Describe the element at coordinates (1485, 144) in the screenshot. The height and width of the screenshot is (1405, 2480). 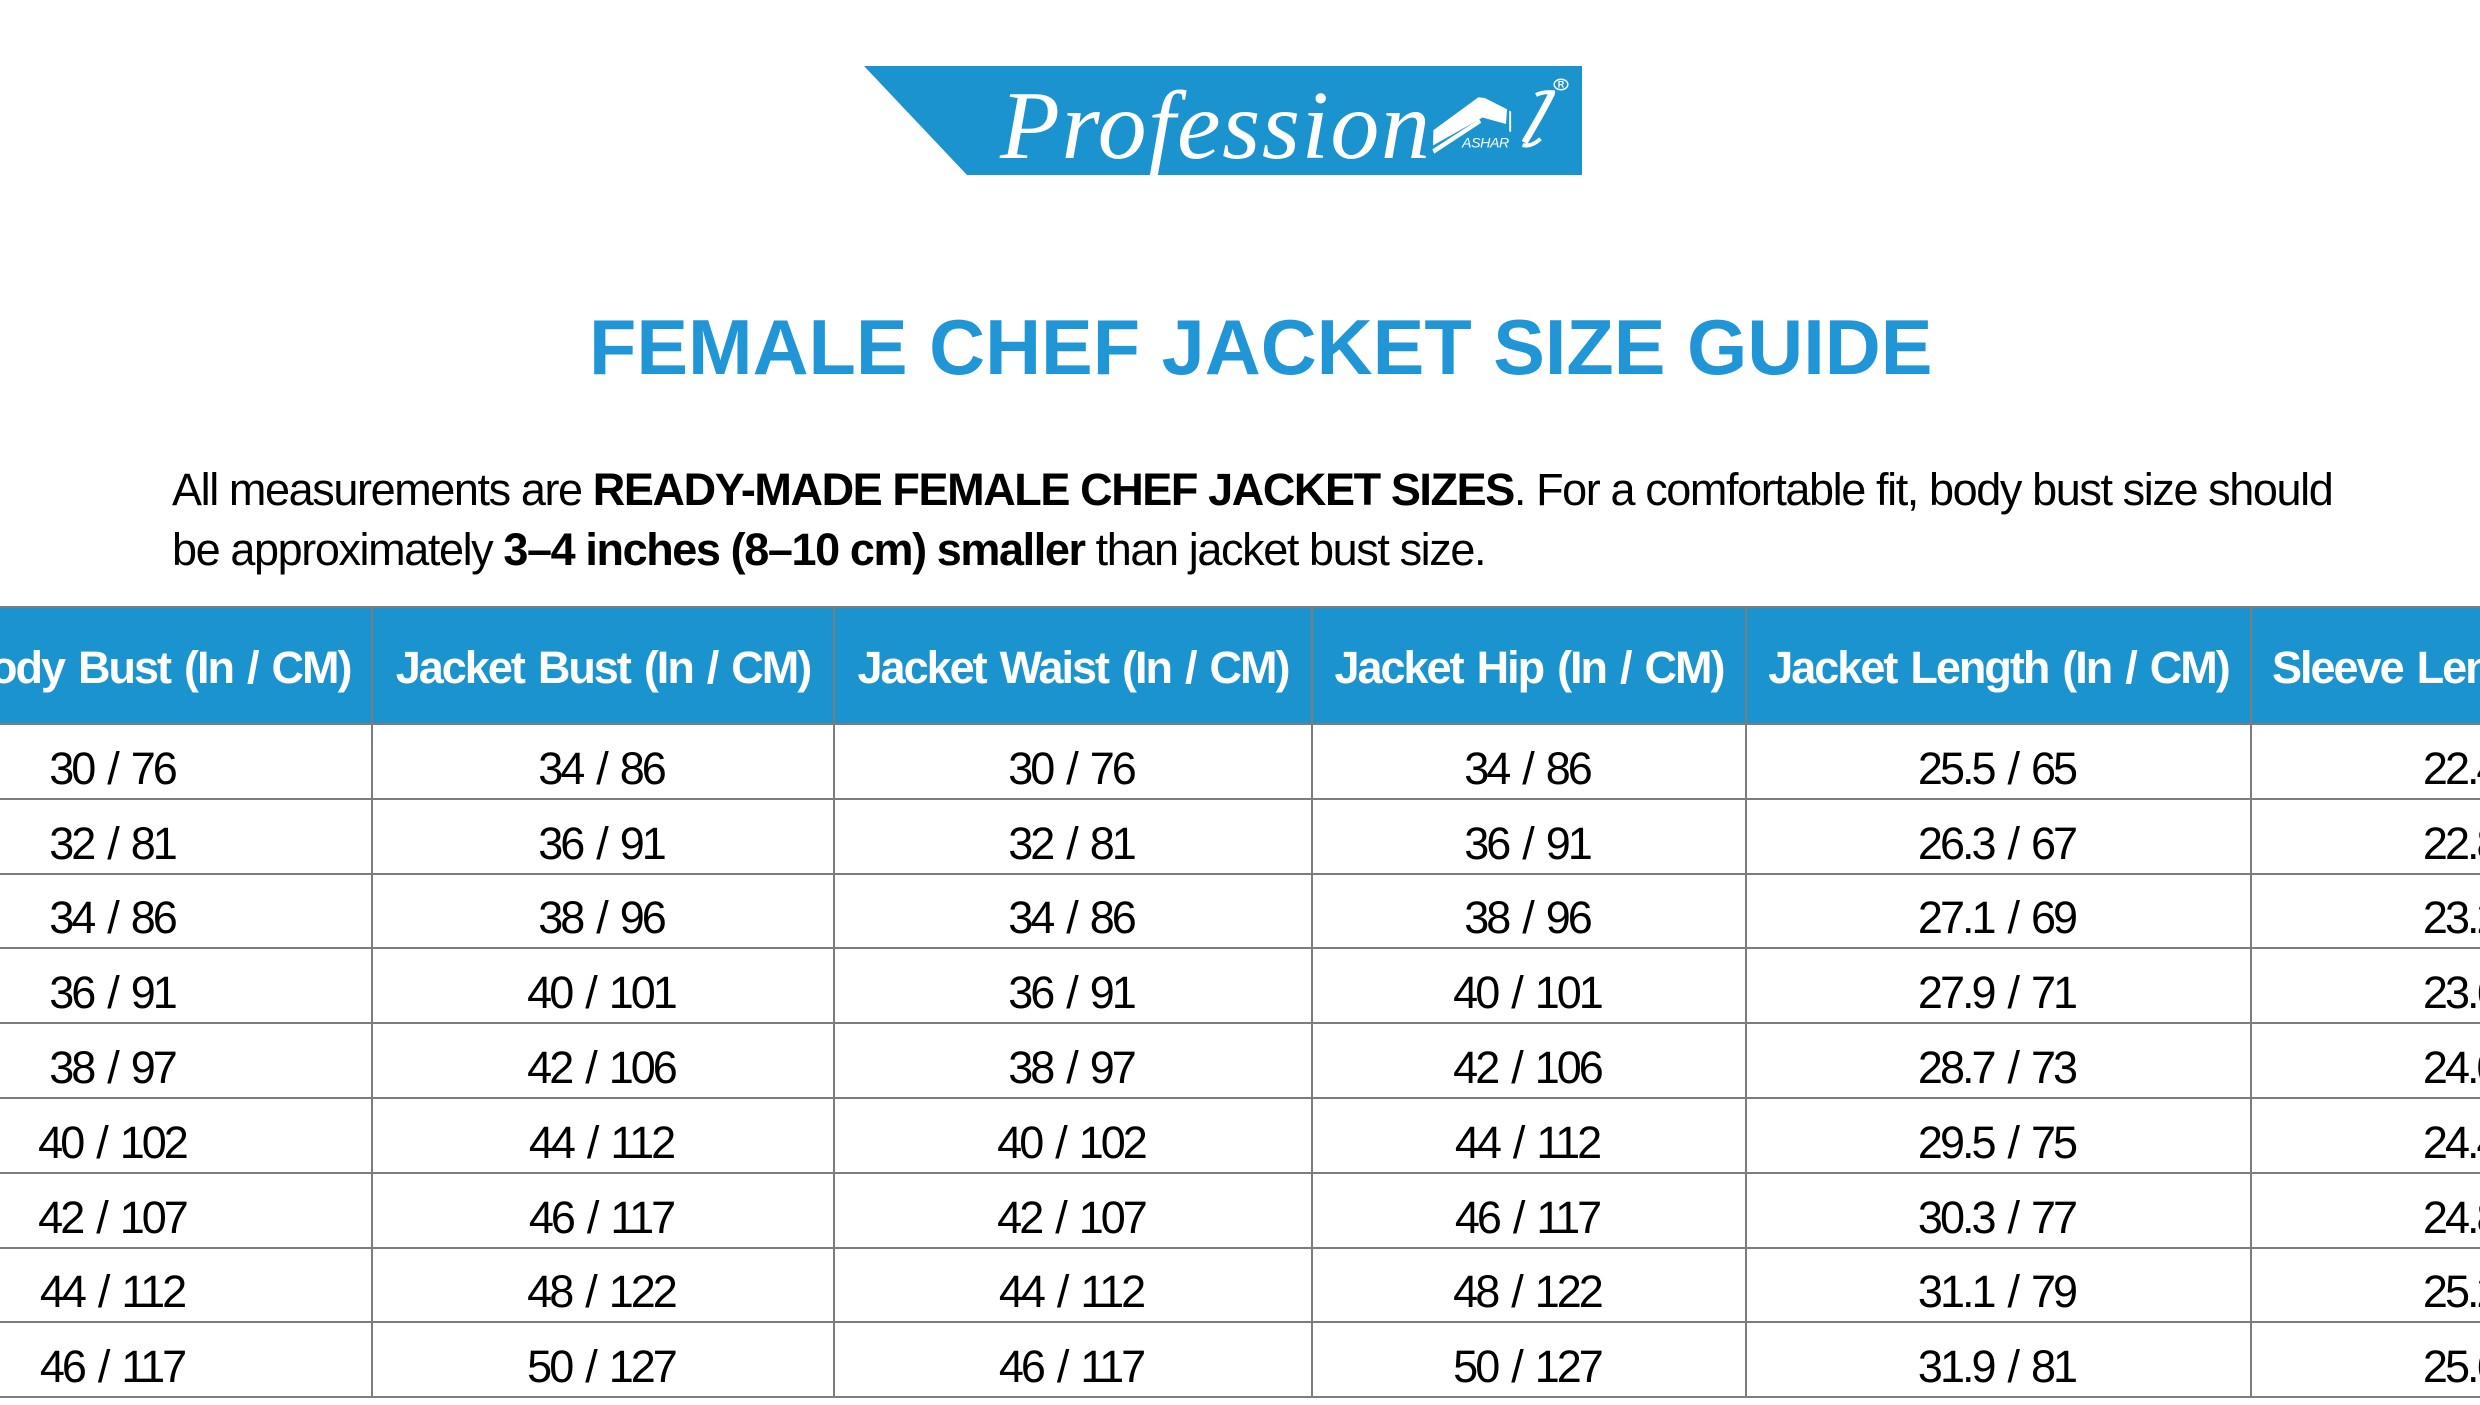
I see `svg-text: ASHAR` at that location.